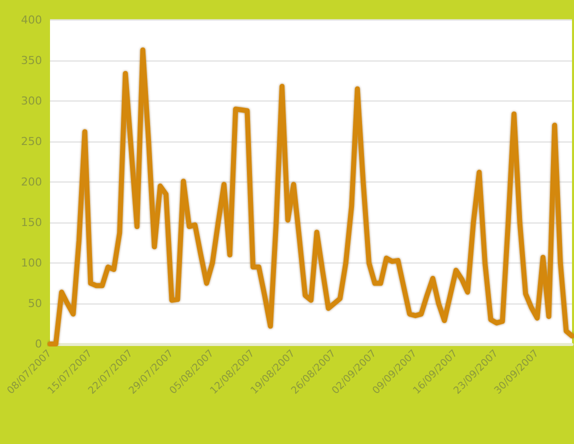 This screenshot has width=574, height=444. I want to click on y-tick-label: 400, so click(31, 20).